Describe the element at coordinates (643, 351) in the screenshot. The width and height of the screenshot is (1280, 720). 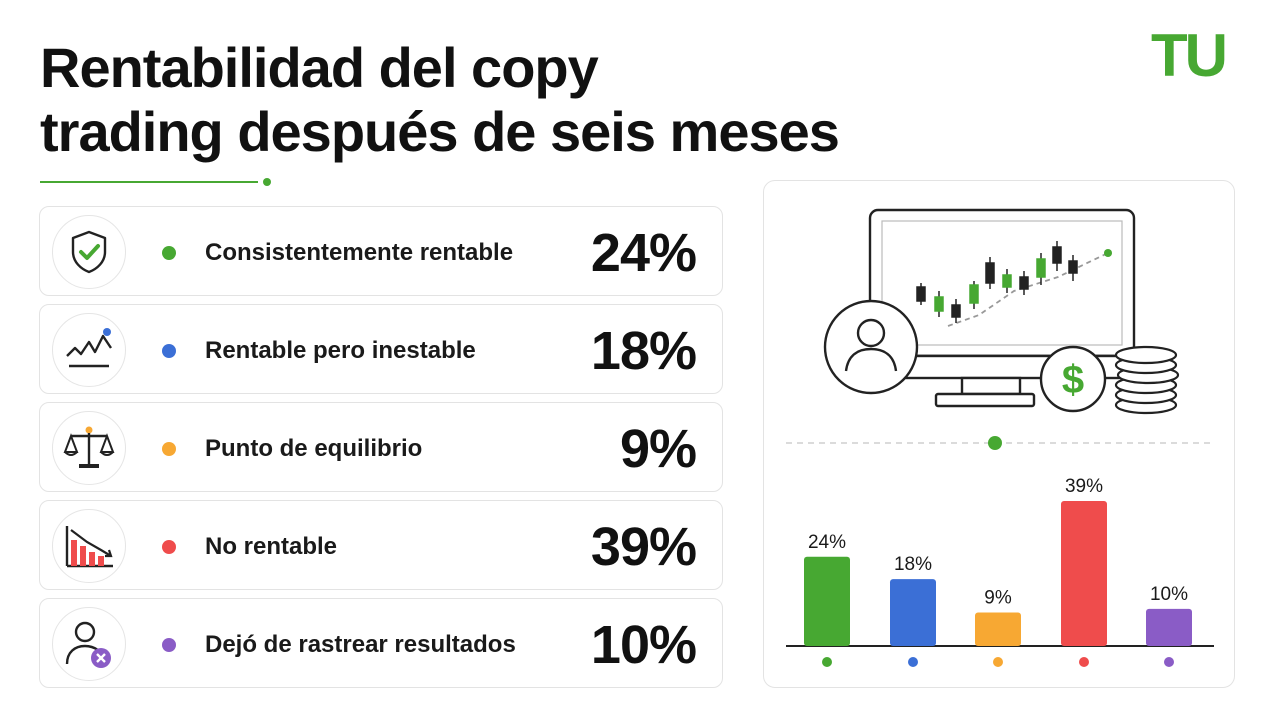
I see `row-value: 18%` at that location.